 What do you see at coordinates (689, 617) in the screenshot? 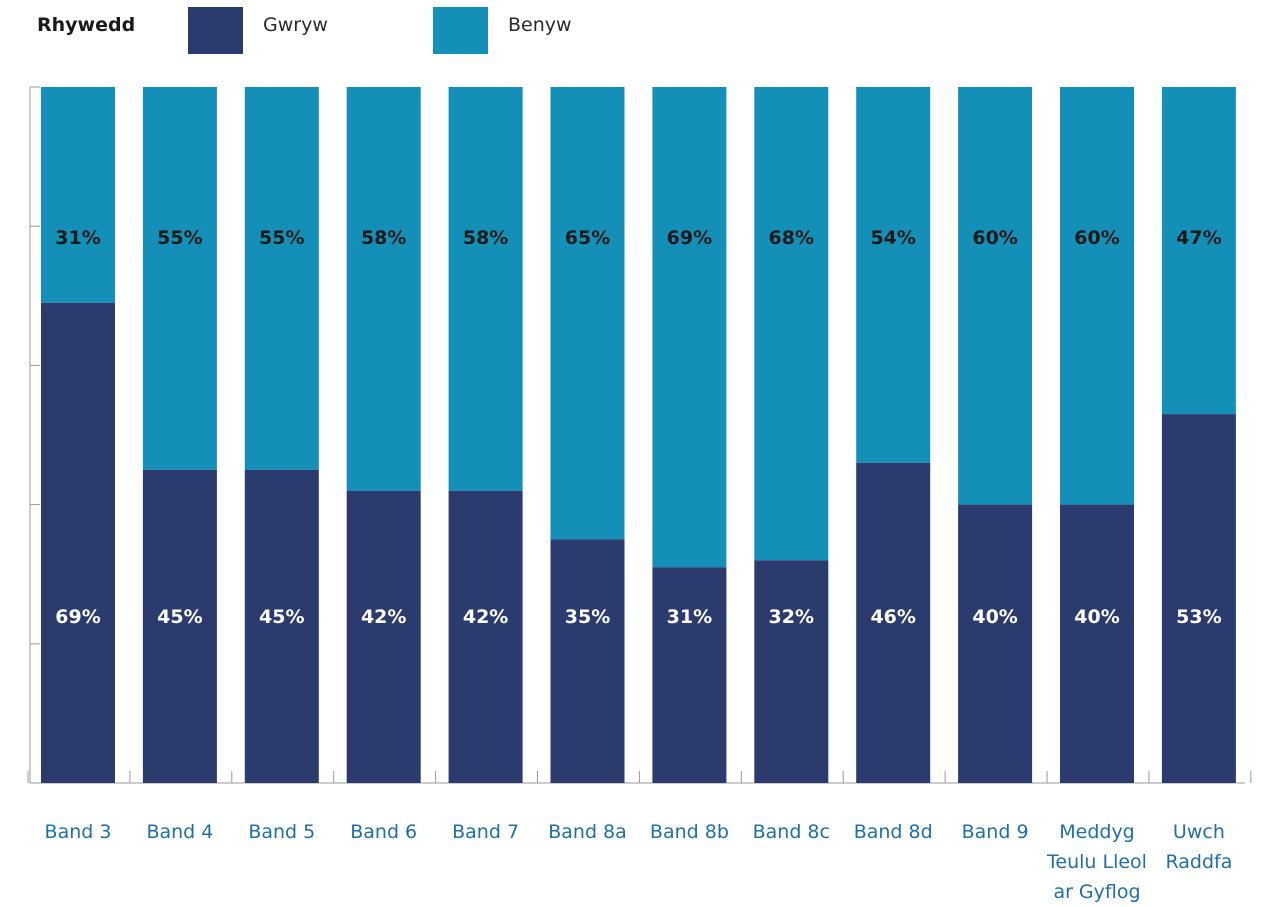
I see `data-label-gwryw: 31%` at bounding box center [689, 617].